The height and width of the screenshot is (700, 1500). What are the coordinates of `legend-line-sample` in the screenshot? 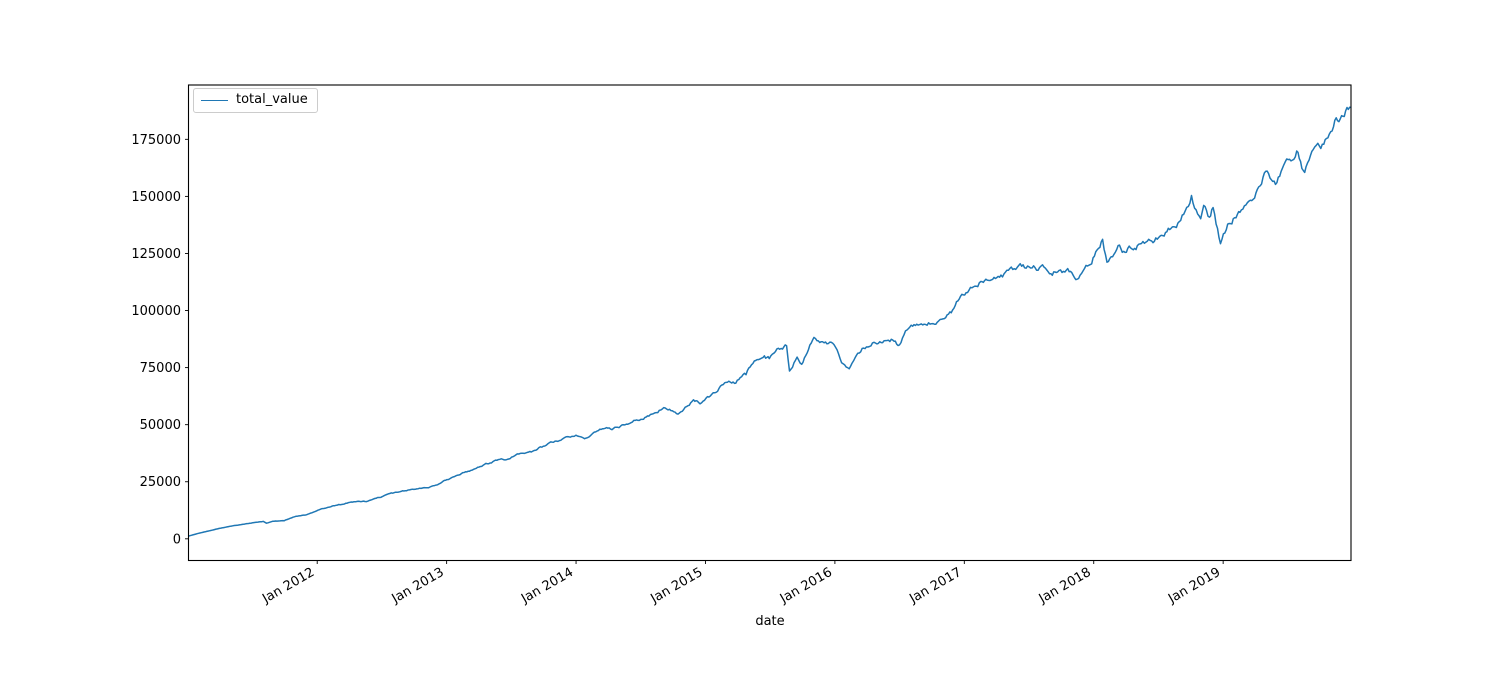 It's located at (214, 100).